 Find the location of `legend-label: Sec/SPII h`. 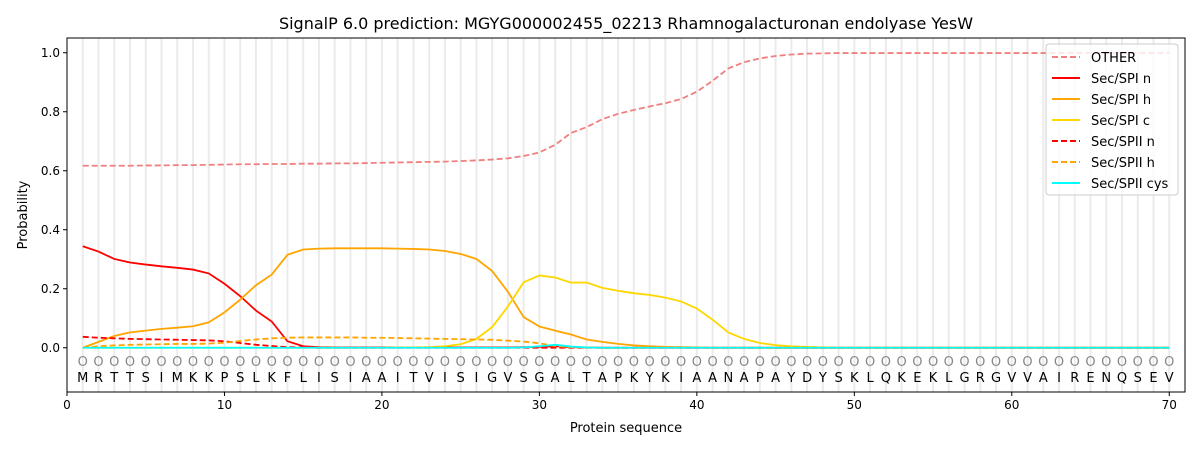

legend-label: Sec/SPII h is located at coordinates (1123, 163).